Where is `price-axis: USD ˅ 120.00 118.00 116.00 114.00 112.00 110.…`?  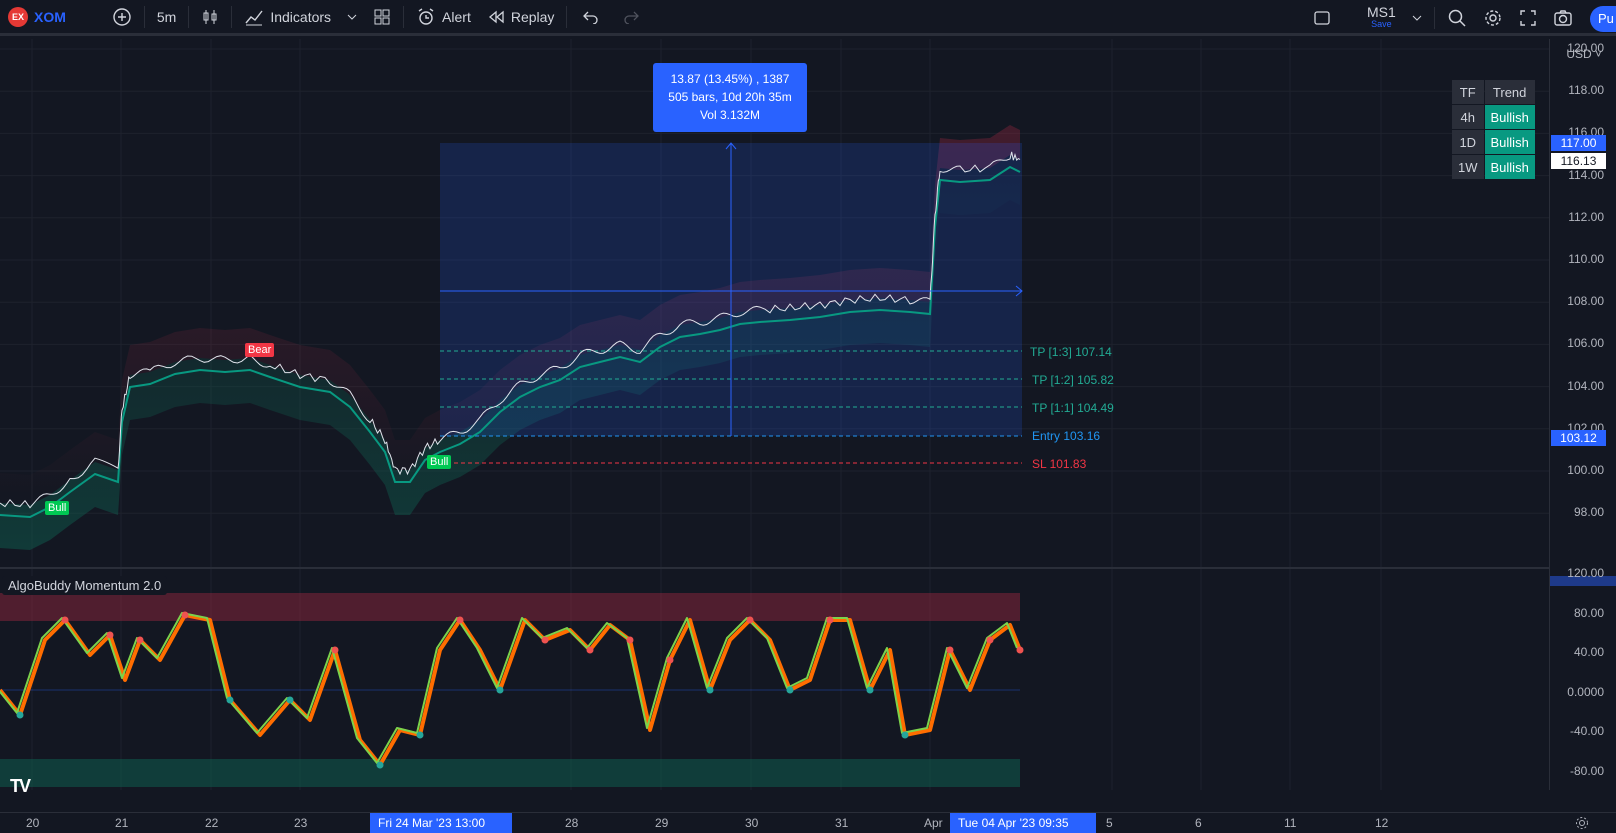 price-axis: USD ˅ 120.00 118.00 116.00 114.00 112.00 110.… is located at coordinates (1582, 414).